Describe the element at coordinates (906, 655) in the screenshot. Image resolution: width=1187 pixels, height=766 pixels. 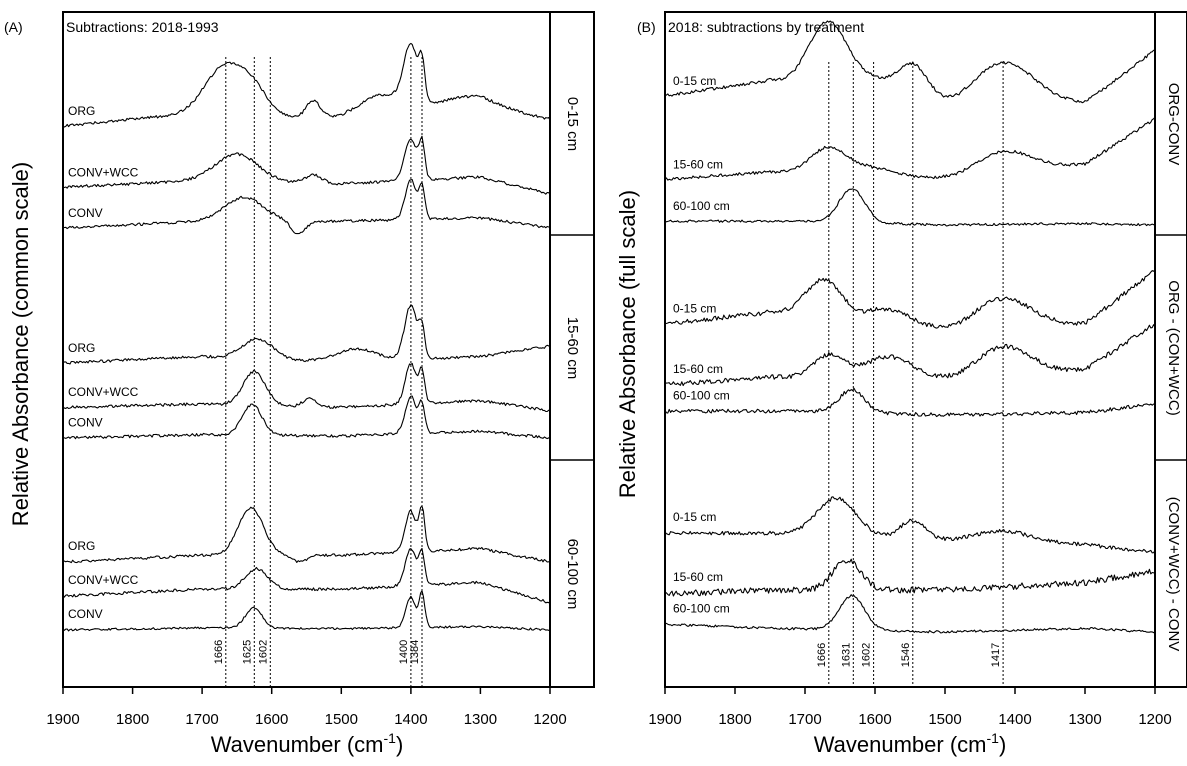
I see `peak-label: 1546` at that location.